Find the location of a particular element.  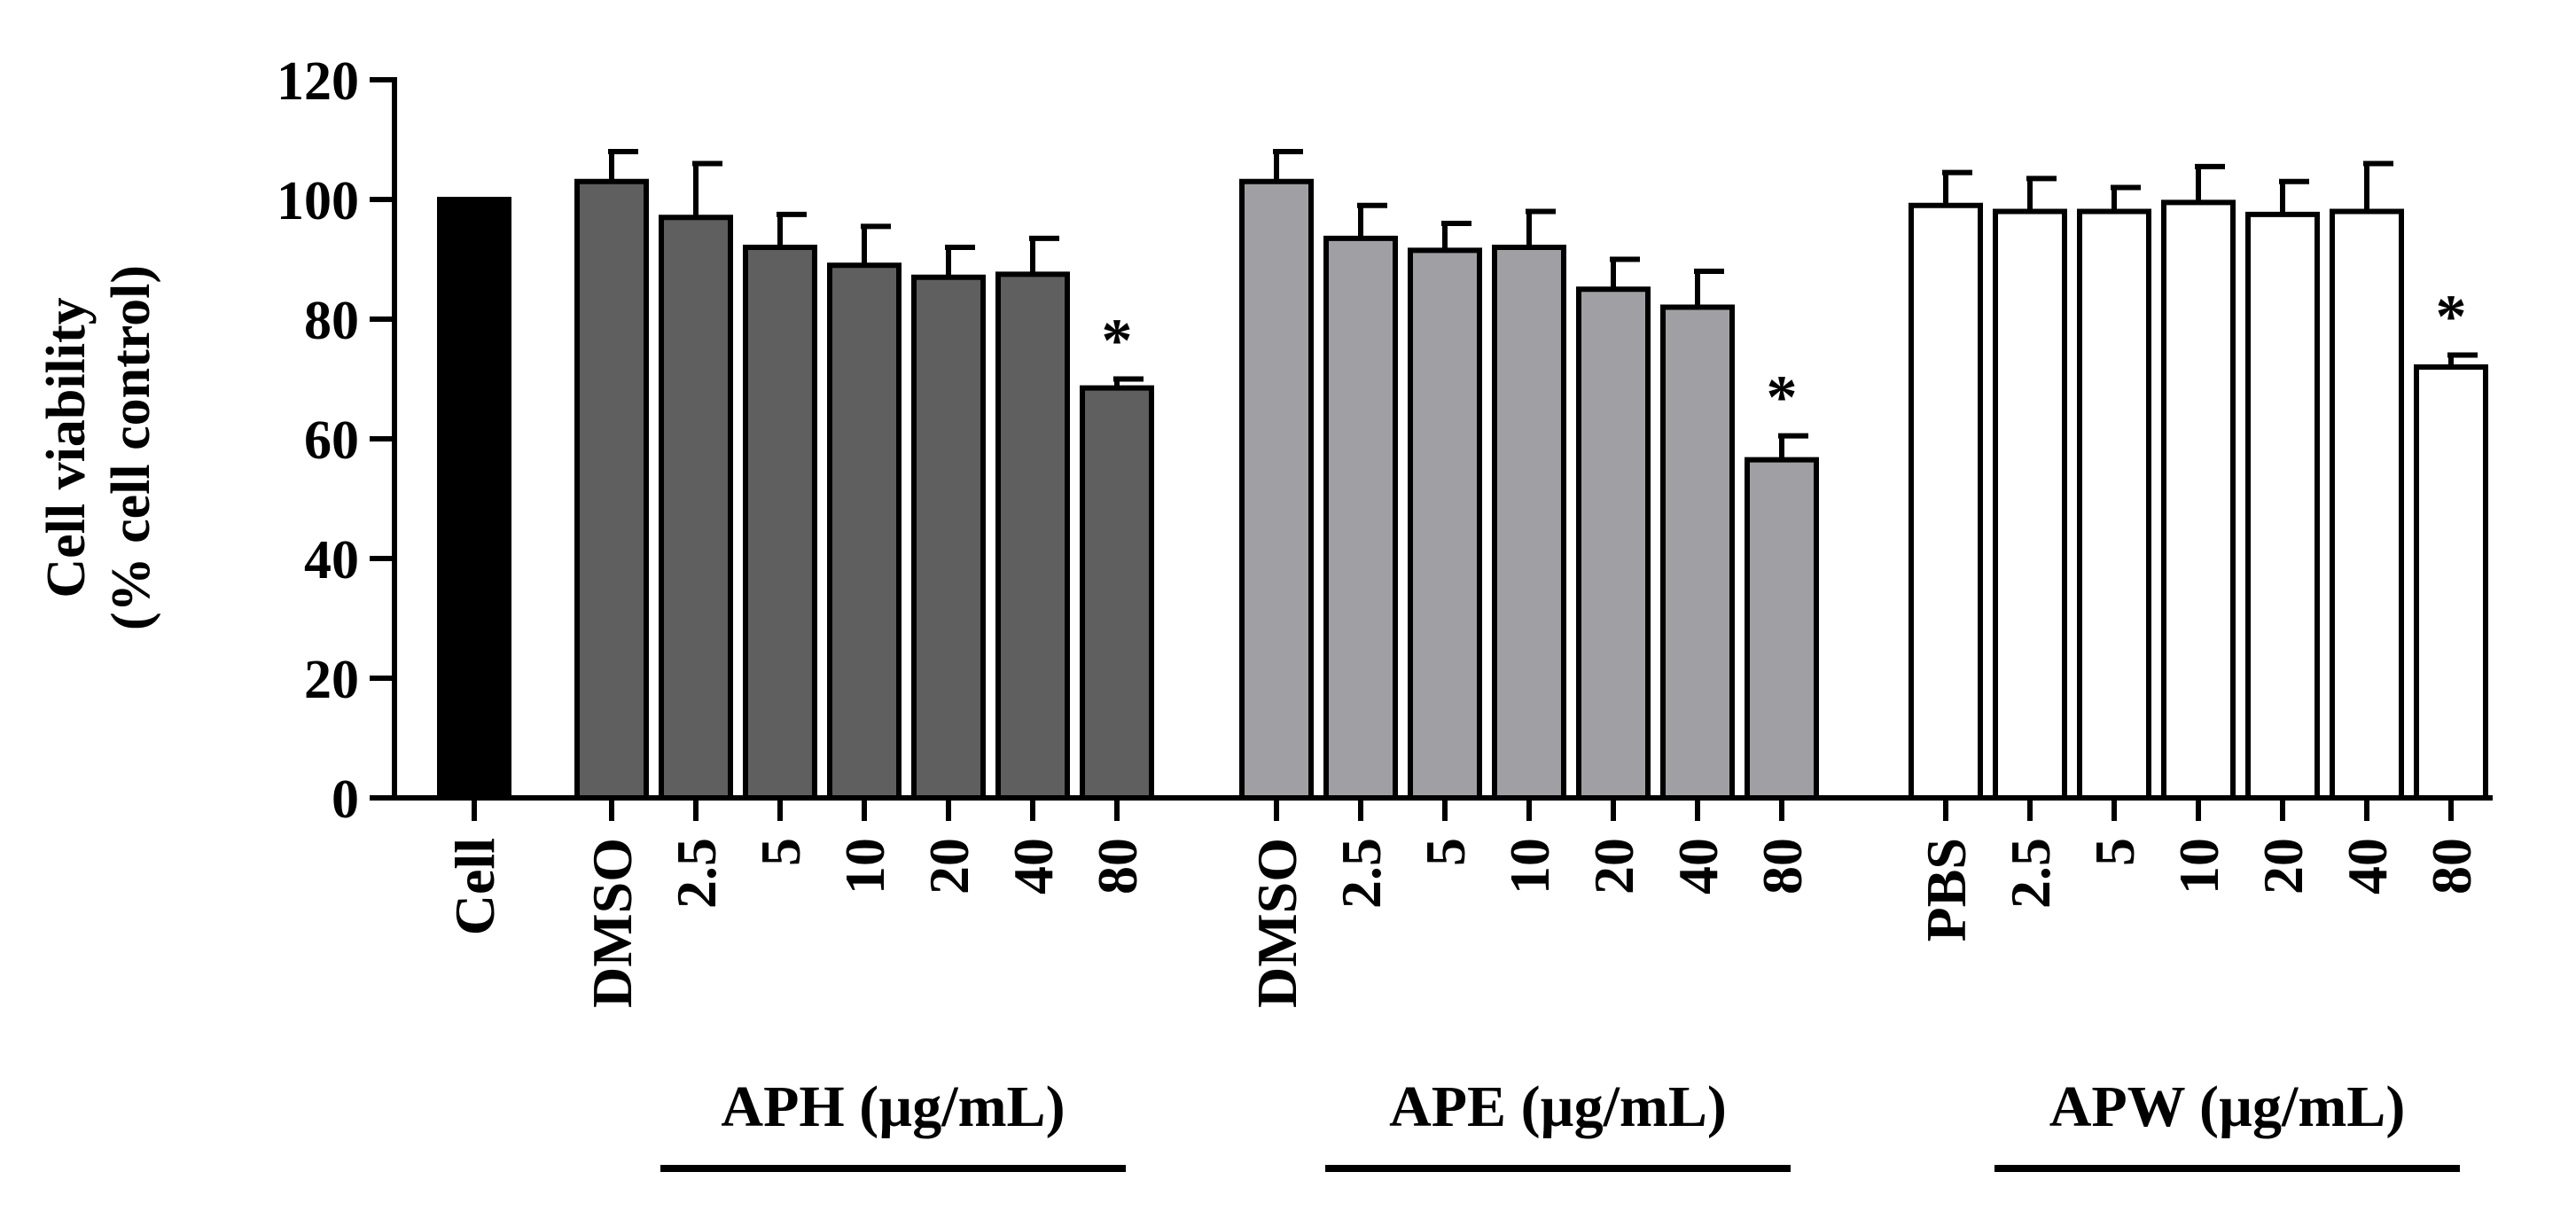

group-label-aph: APH (µg/mL) is located at coordinates (893, 1106).